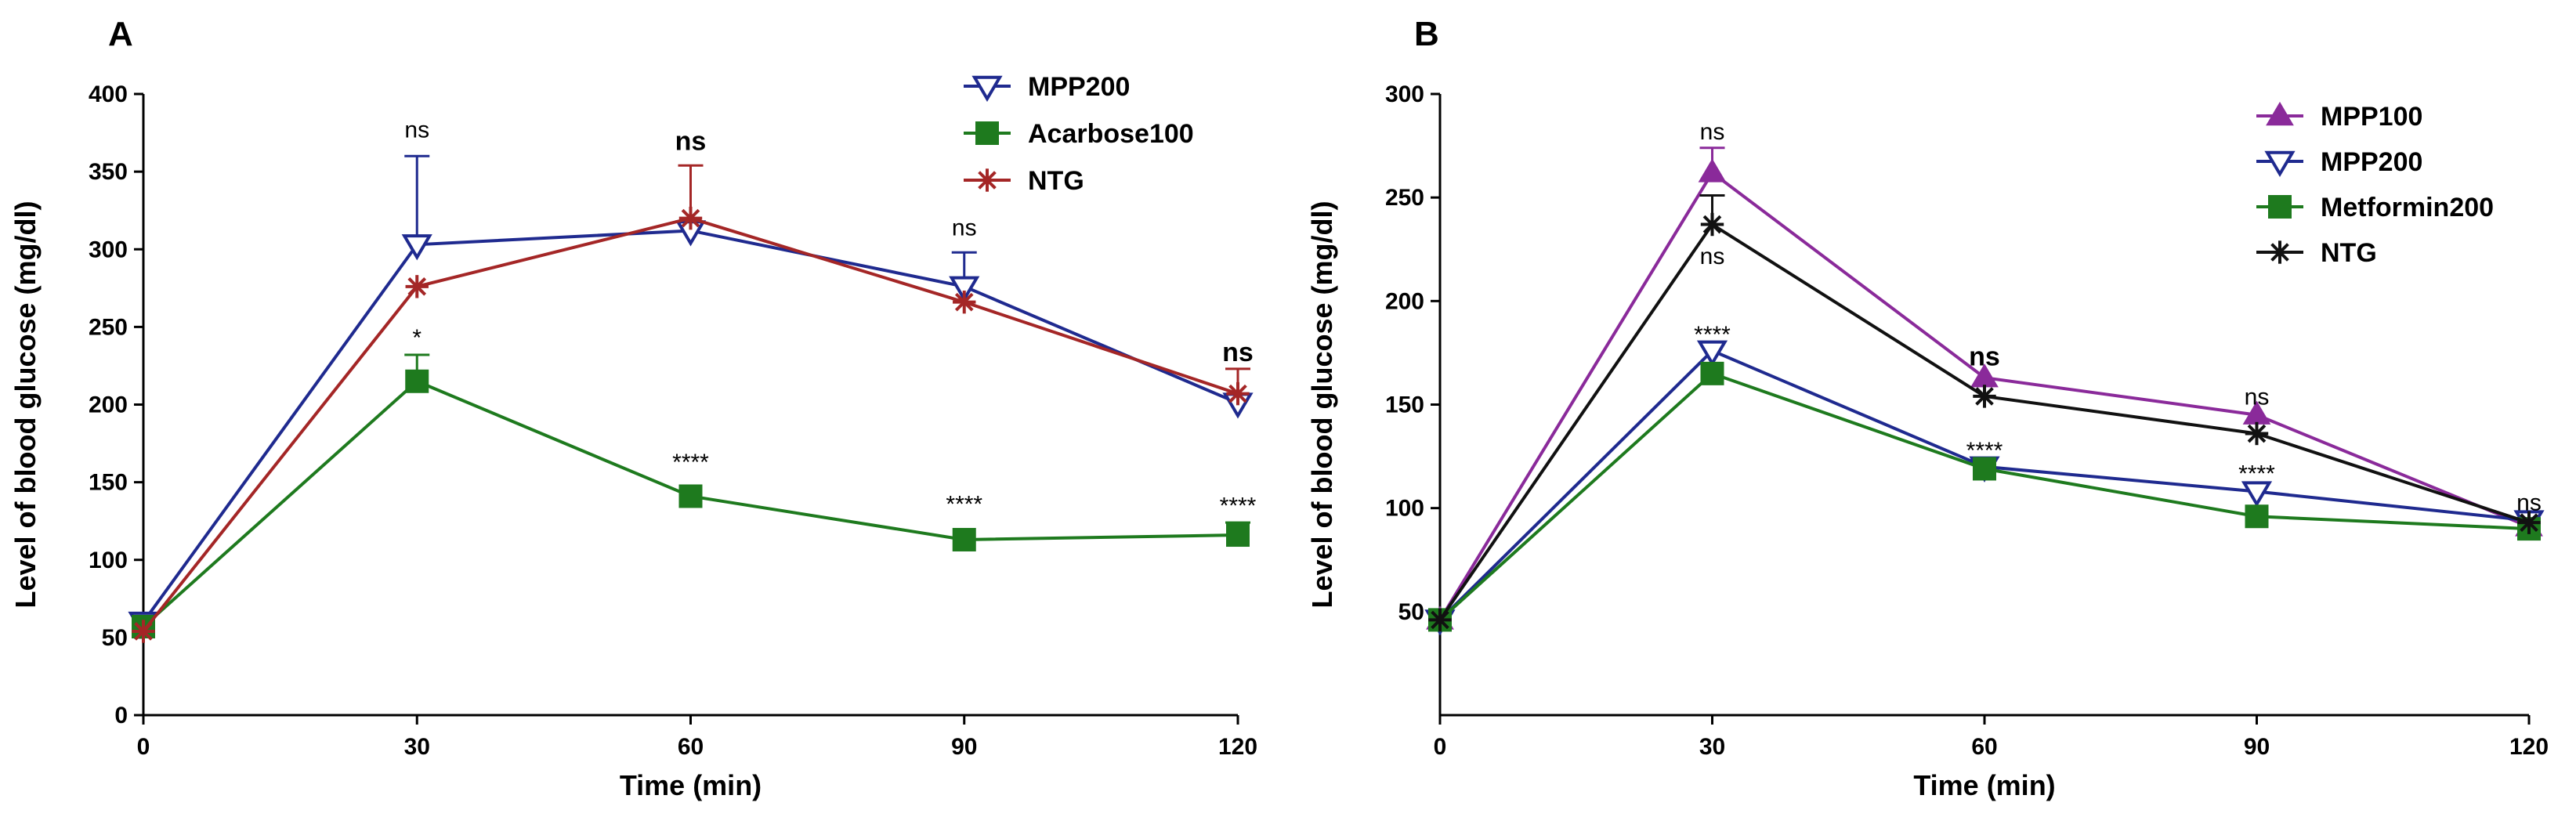  Describe the element at coordinates (121, 34) in the screenshot. I see `panel-letter: A` at that location.